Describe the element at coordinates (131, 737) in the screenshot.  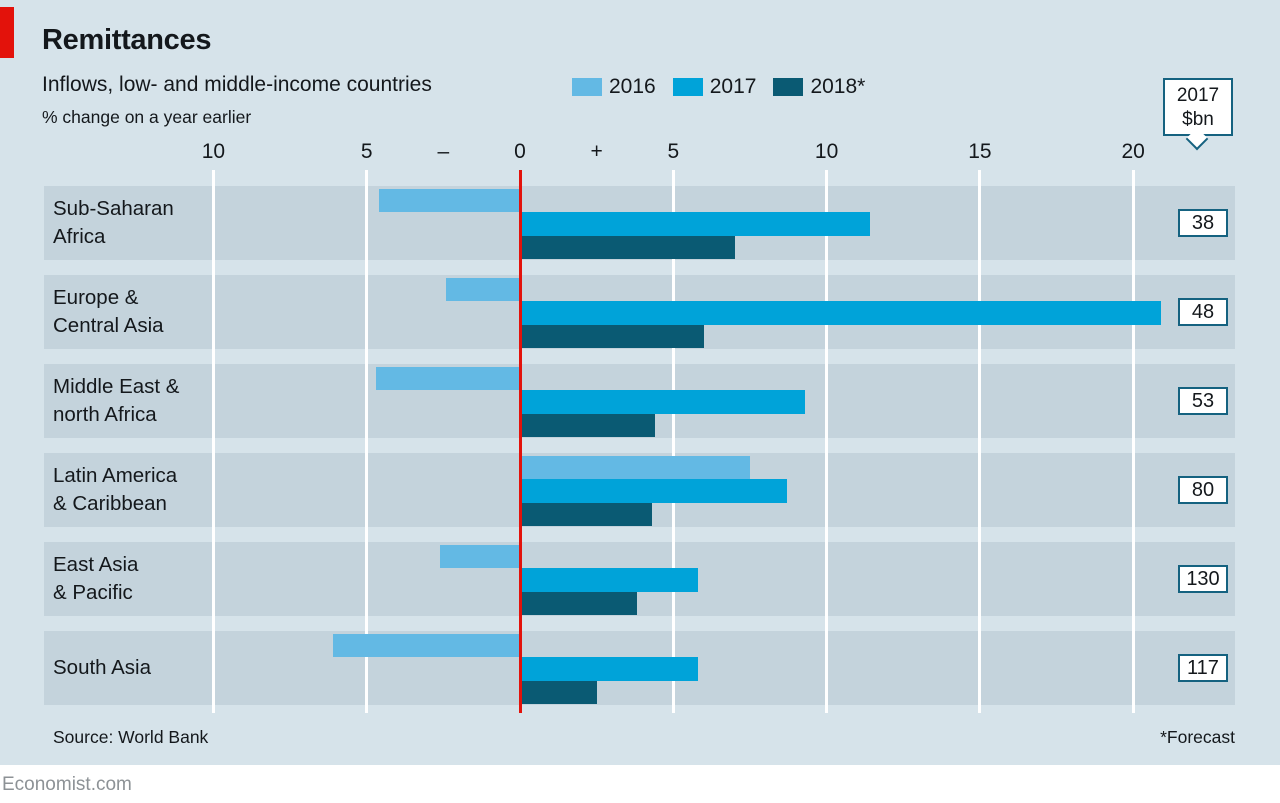
I see `source-note: Source: World Bank` at that location.